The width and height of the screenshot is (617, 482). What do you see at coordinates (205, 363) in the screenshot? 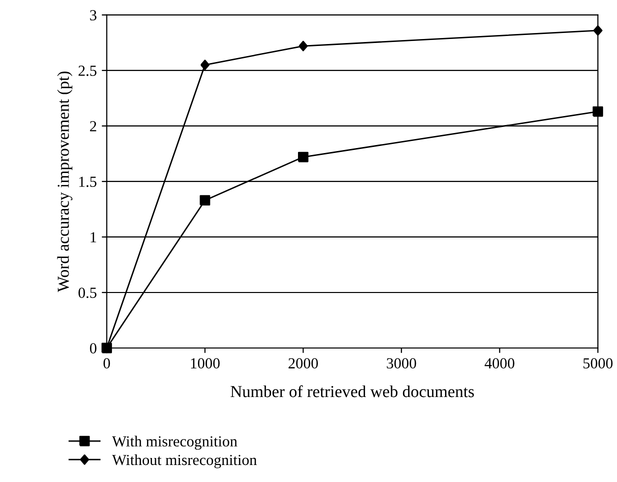
I see `x-tick-label: 1000` at bounding box center [205, 363].